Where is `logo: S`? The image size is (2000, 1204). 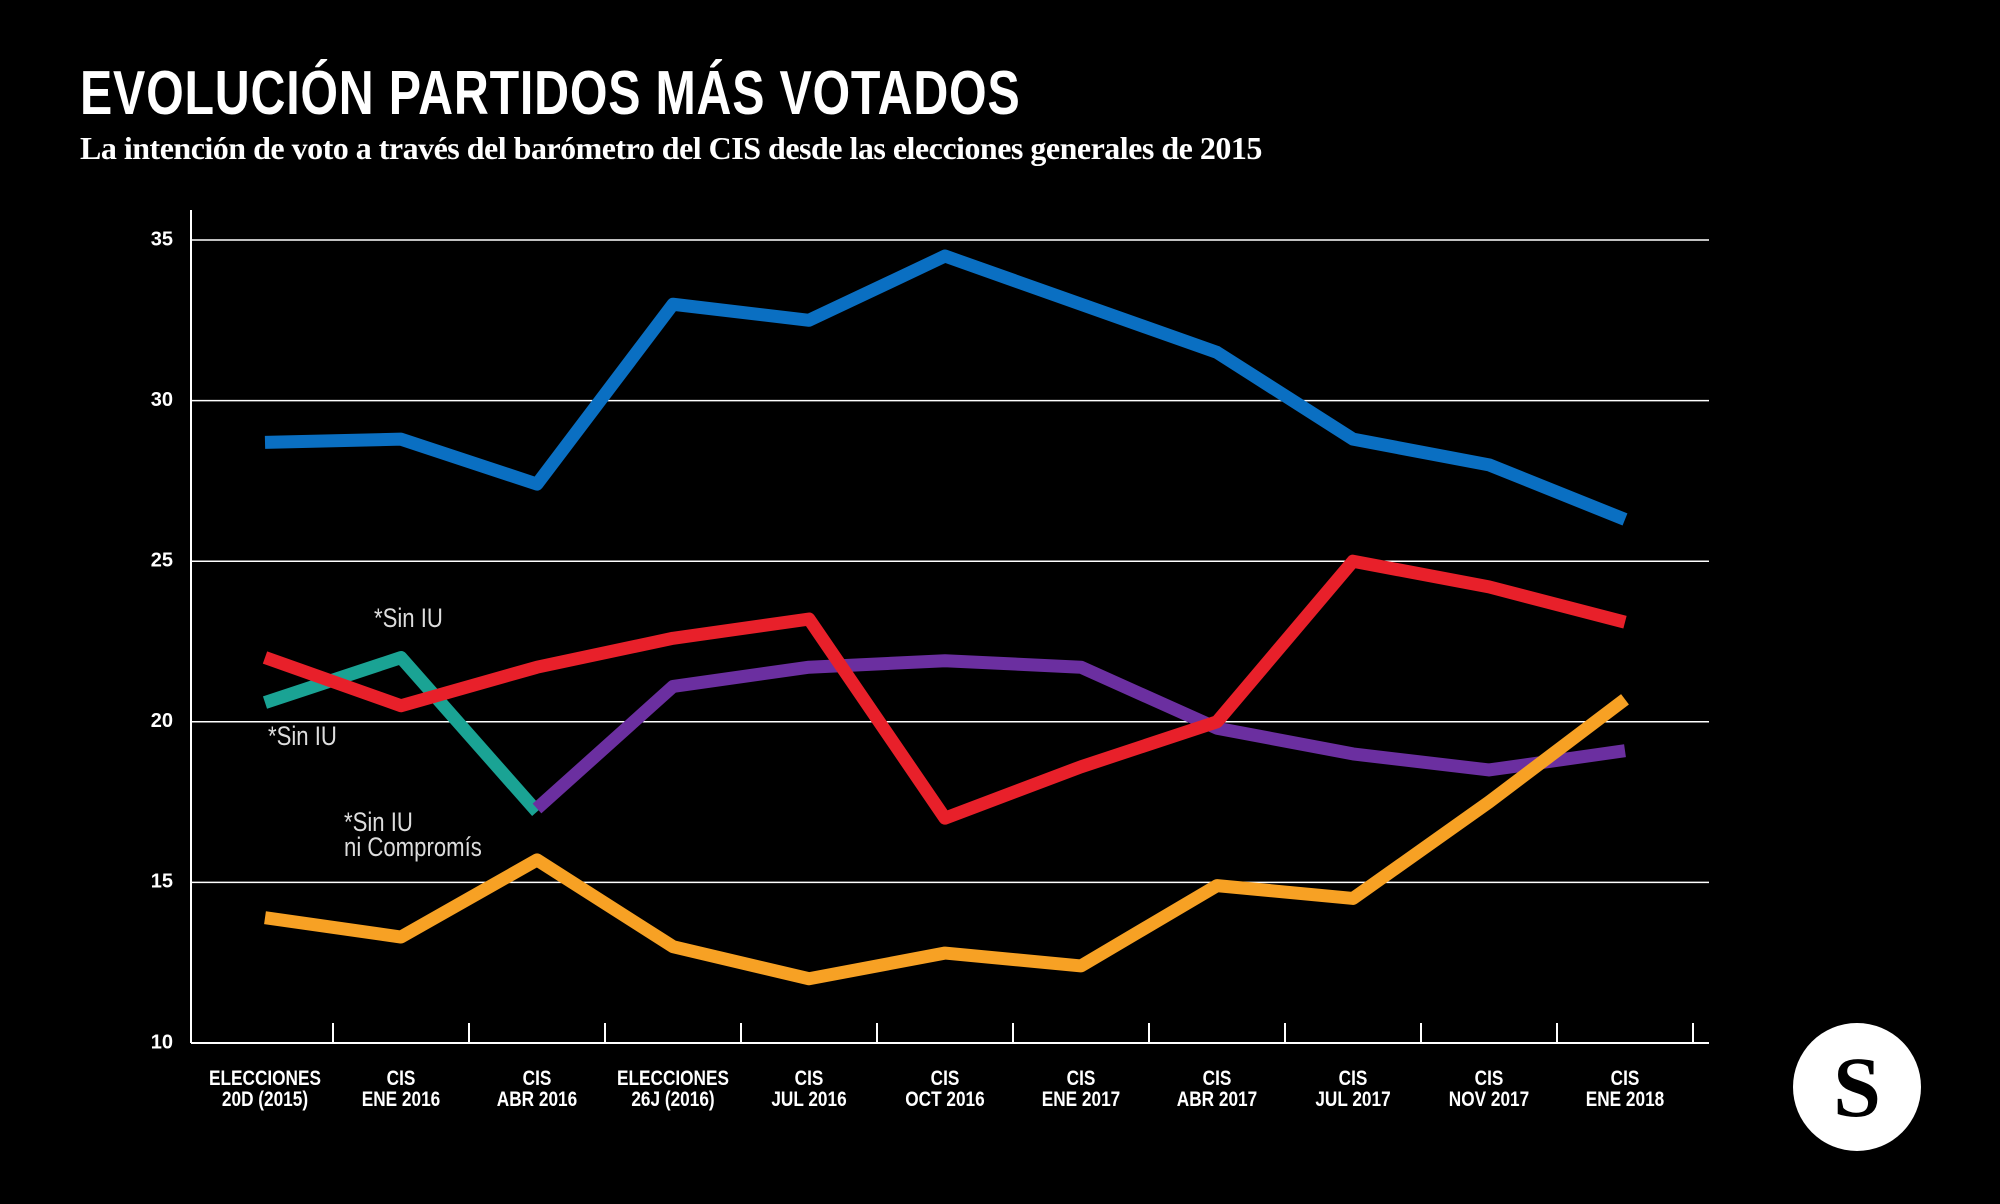
logo: S is located at coordinates (1857, 1087).